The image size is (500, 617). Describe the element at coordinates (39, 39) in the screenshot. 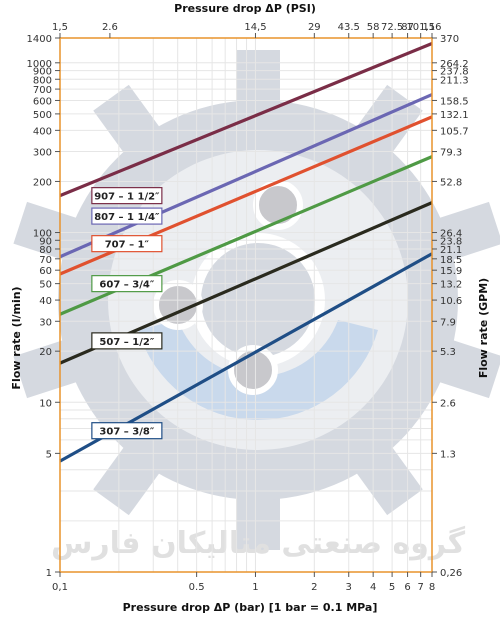

I see `y-tick-label: 1400` at that location.